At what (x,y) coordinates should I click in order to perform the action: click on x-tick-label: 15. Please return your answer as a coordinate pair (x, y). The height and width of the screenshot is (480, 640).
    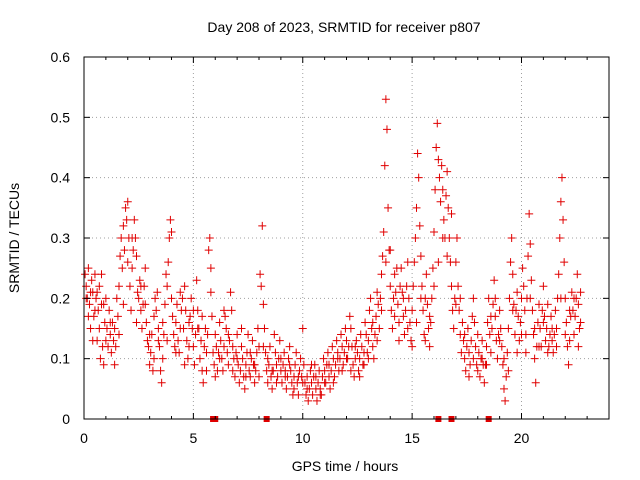
    Looking at the image, I should click on (412, 438).